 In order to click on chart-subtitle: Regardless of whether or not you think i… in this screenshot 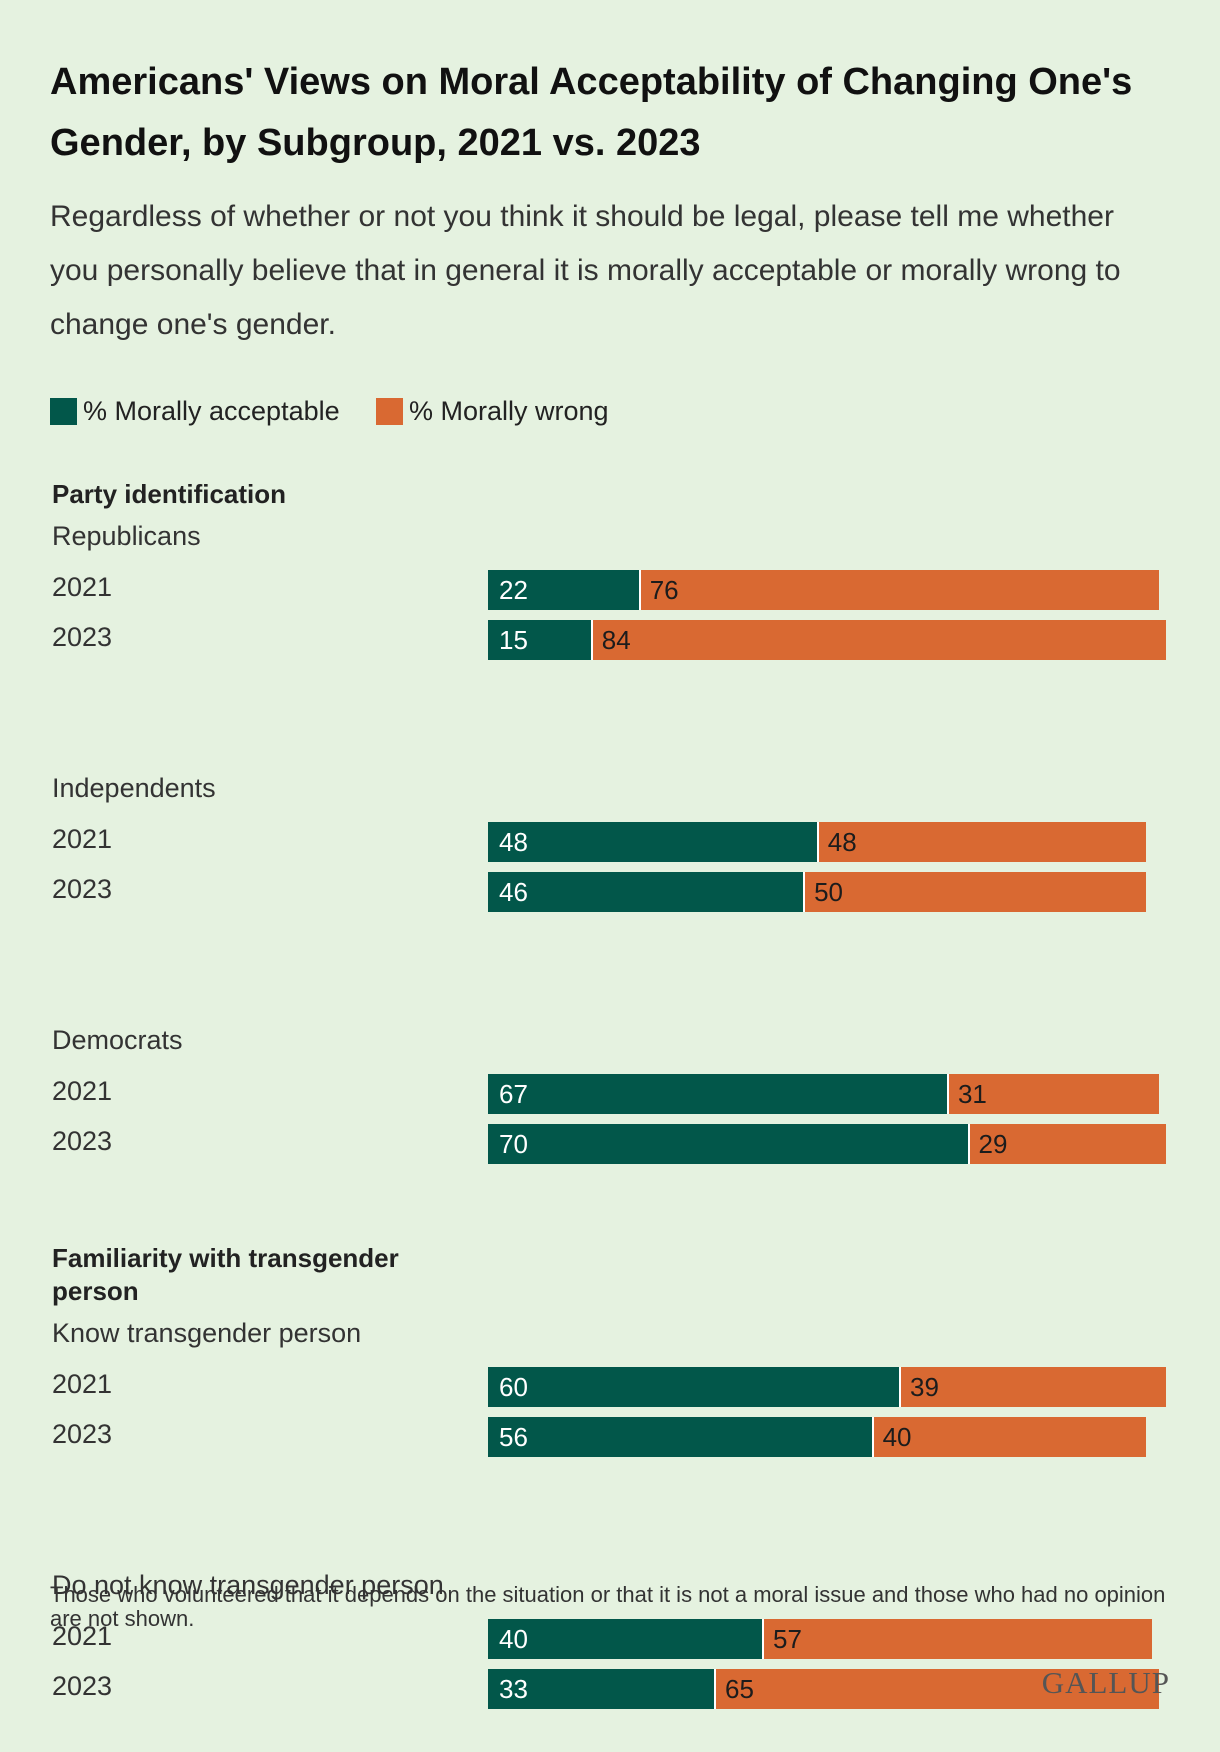, I will do `click(585, 270)`.